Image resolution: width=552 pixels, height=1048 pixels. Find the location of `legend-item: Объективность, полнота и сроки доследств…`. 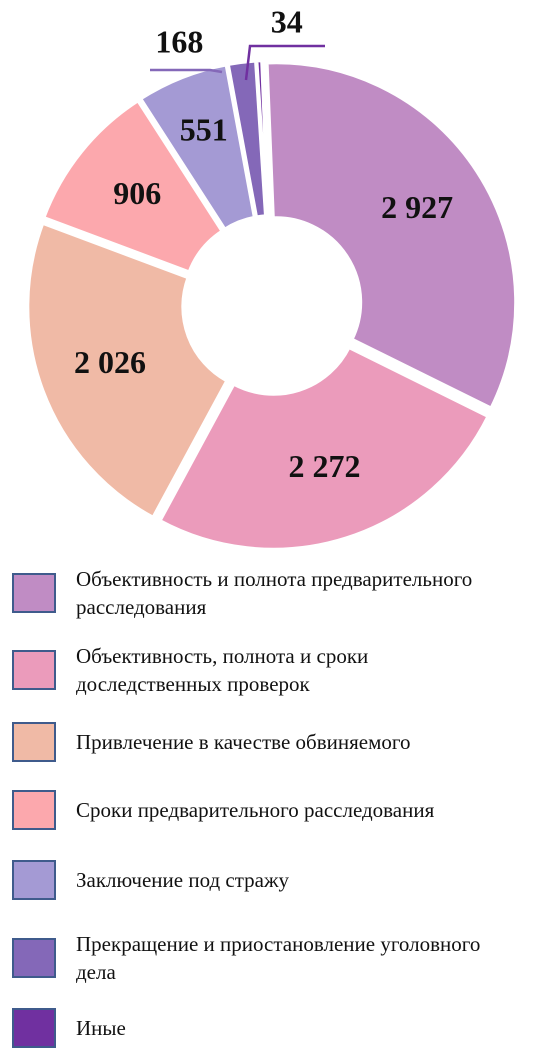

legend-item: Объективность, полнота и сроки доследств… is located at coordinates (249, 670).